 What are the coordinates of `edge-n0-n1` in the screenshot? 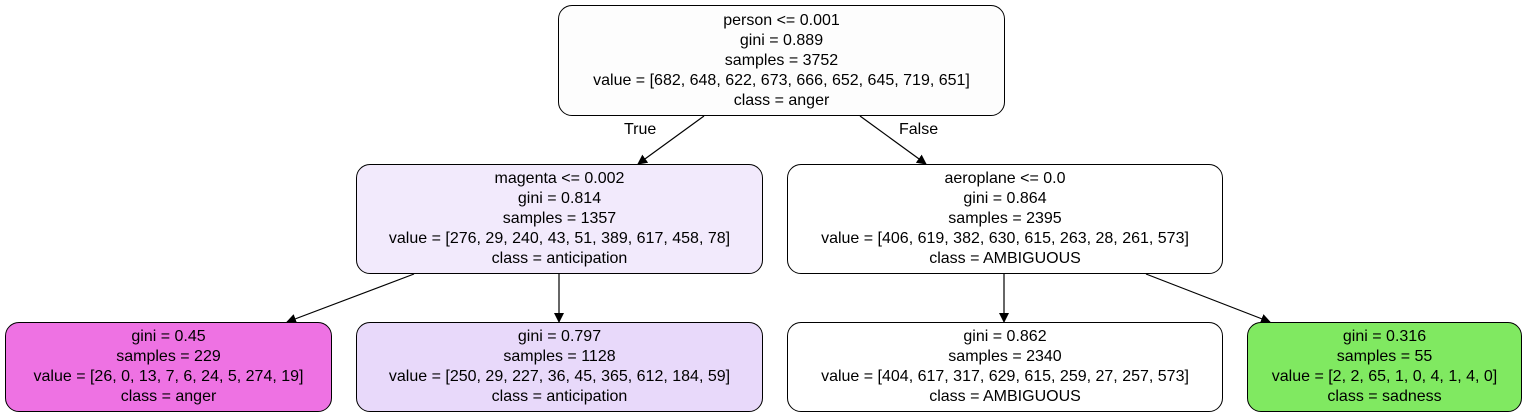 It's located at (671, 140).